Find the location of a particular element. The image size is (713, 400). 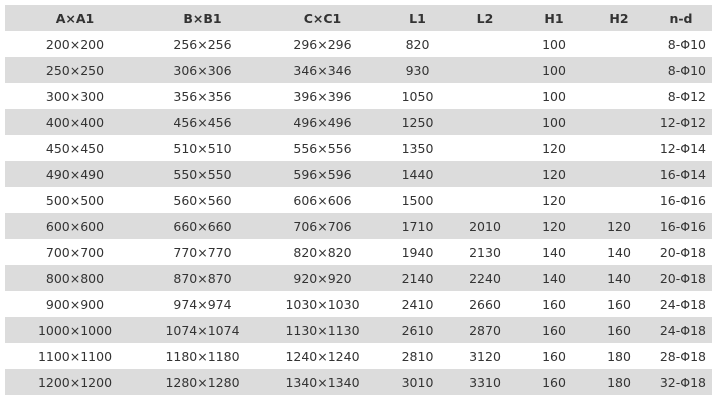

table-cell: 3010 is located at coordinates (417, 382).